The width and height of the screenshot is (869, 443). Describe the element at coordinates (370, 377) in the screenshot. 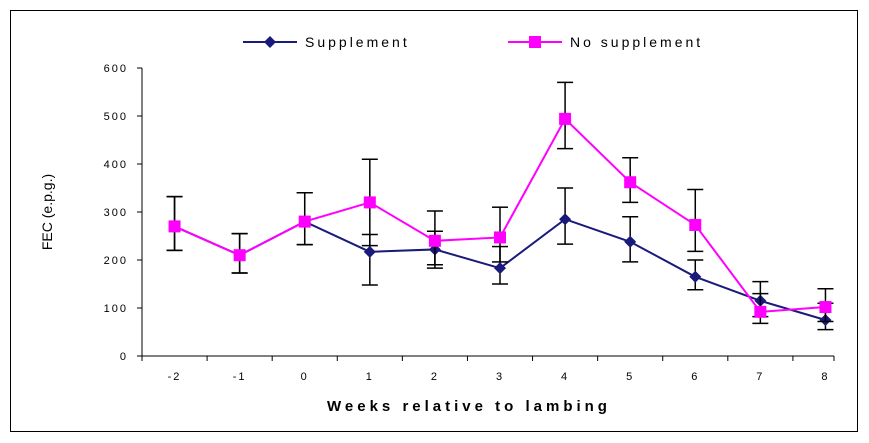

I see `x-tick-label: 1` at that location.